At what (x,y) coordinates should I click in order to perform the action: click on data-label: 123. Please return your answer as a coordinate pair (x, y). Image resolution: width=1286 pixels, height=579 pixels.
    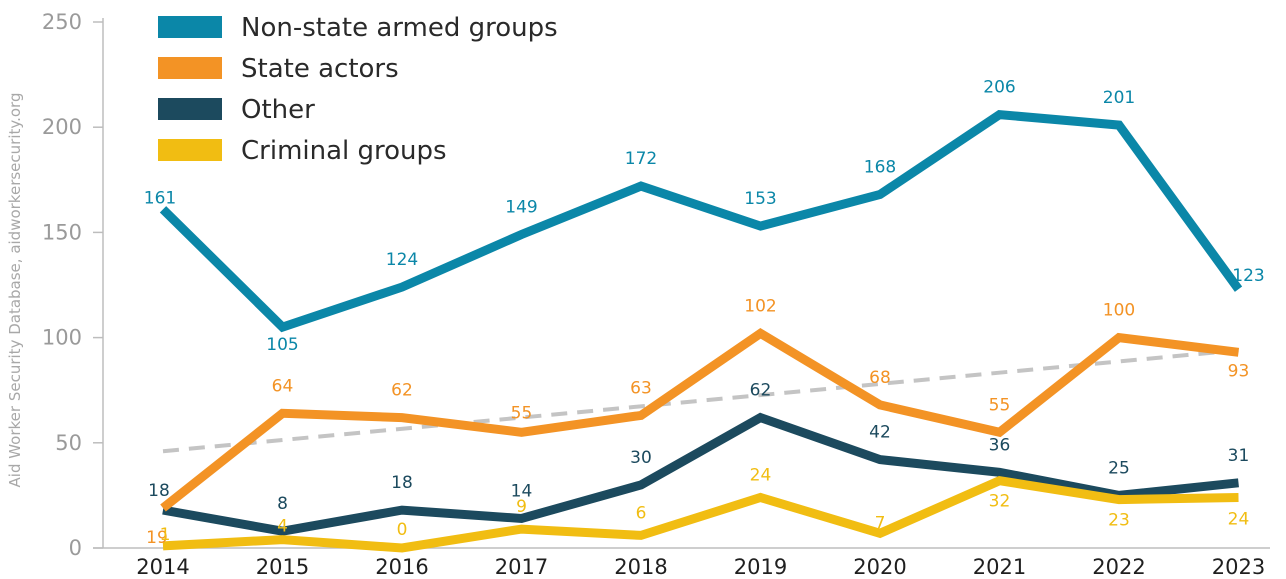
    Looking at the image, I should click on (1248, 276).